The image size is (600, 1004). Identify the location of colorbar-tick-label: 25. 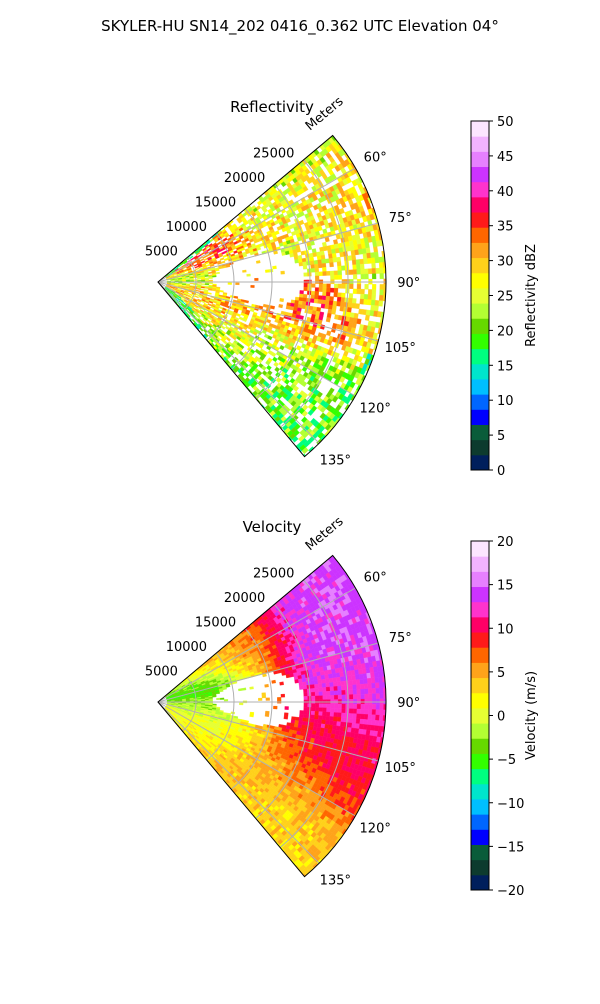
(505, 297).